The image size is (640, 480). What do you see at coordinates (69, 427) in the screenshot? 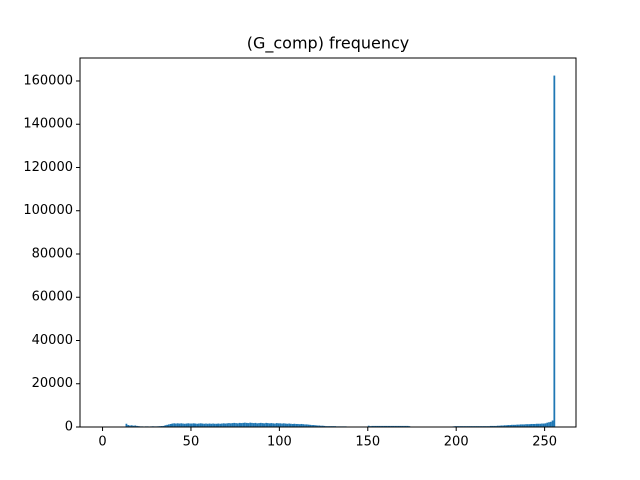
I see `y-tick-label: 0` at bounding box center [69, 427].